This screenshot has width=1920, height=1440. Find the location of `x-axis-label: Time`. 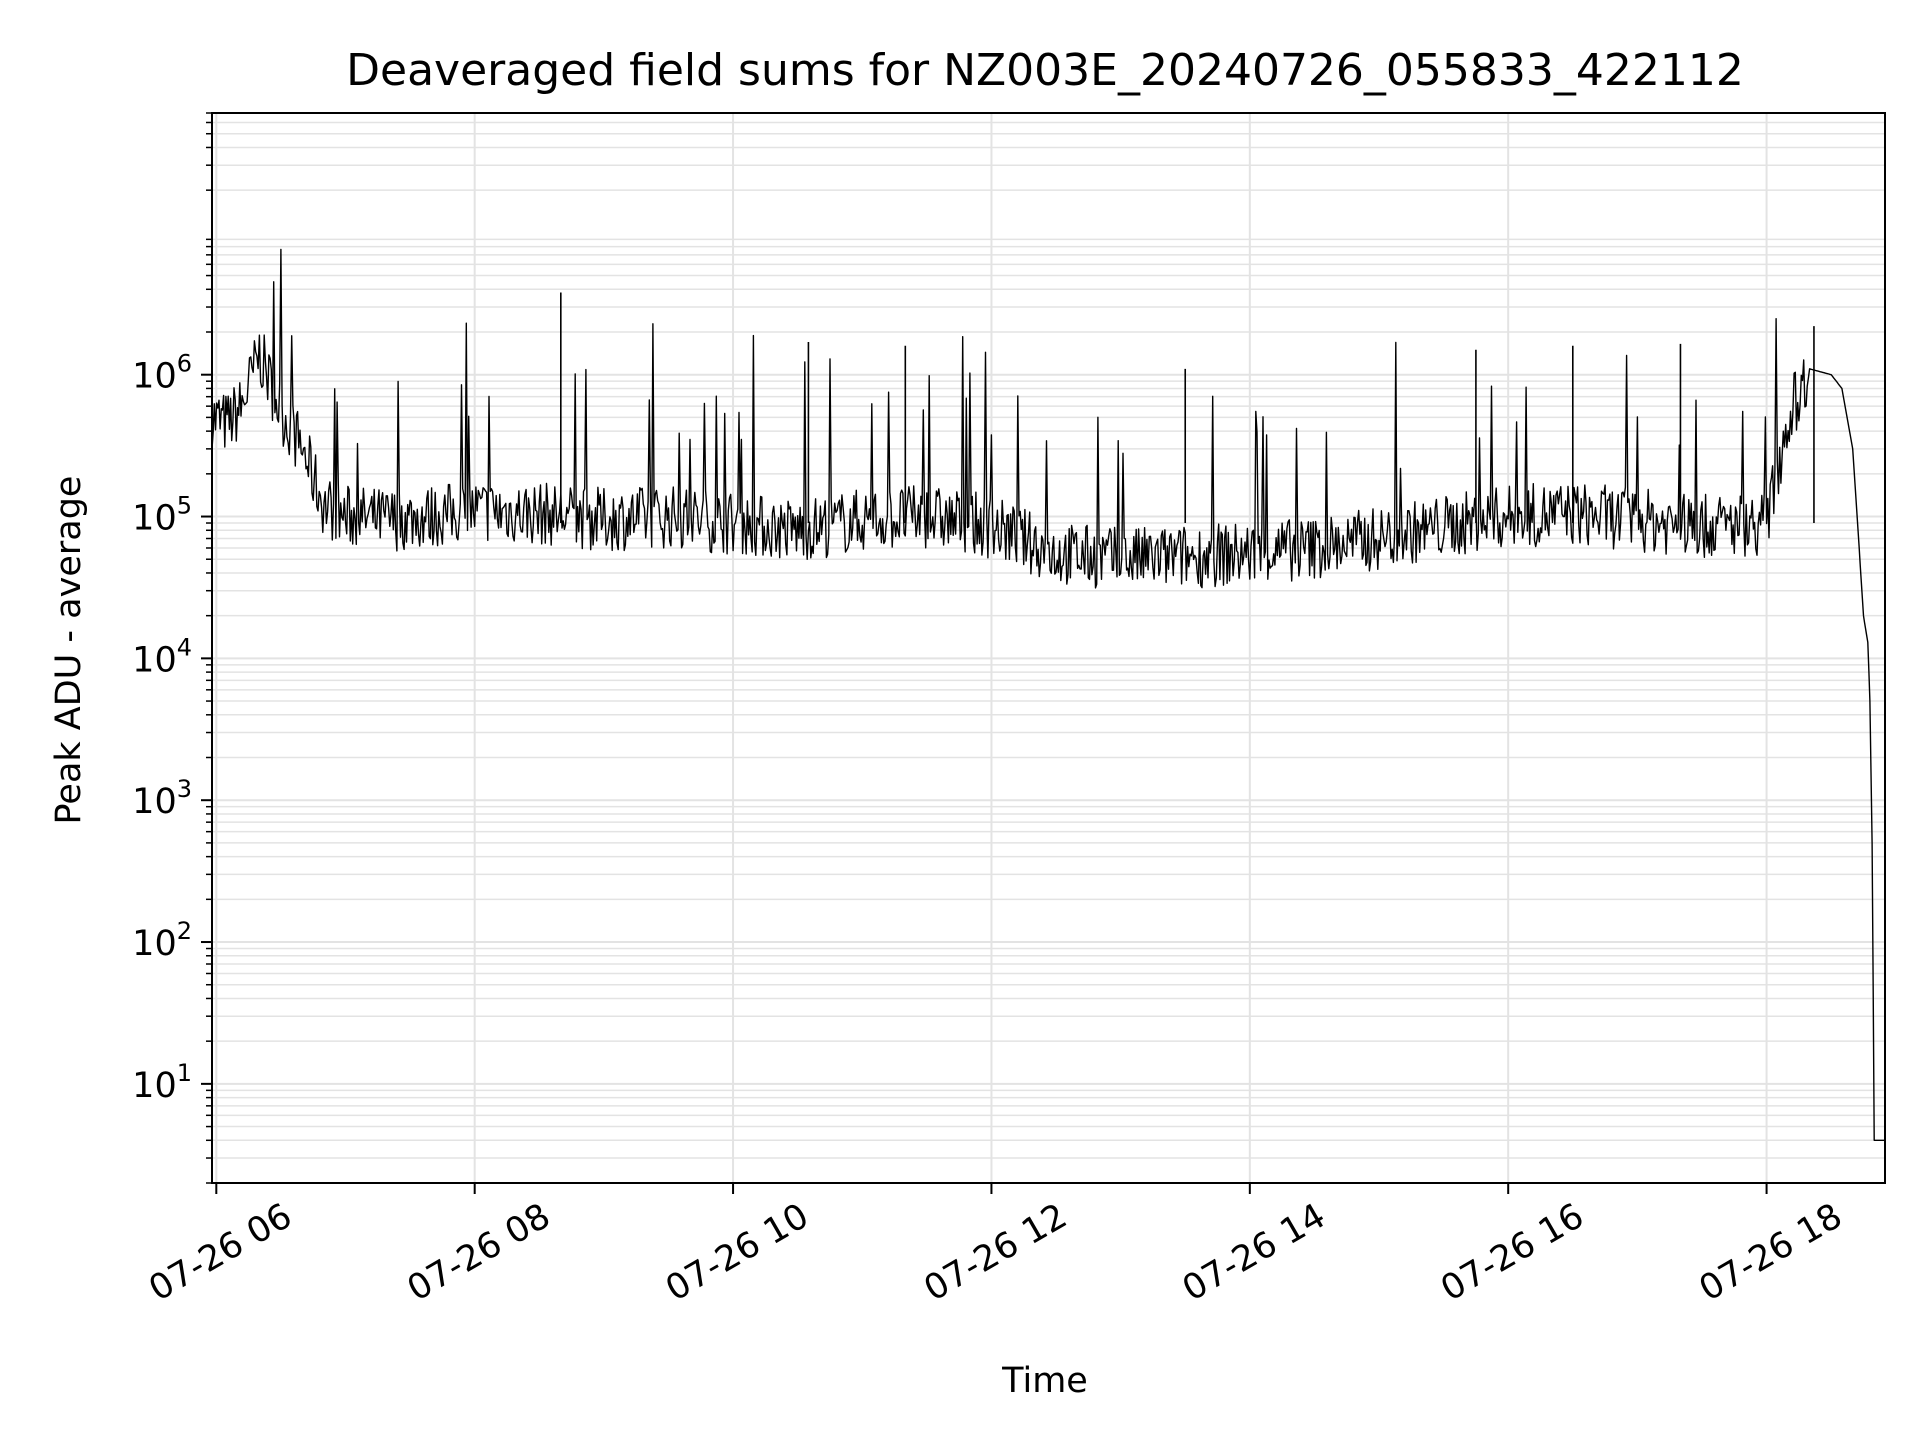

x-axis-label: Time is located at coordinates (1044, 1381).